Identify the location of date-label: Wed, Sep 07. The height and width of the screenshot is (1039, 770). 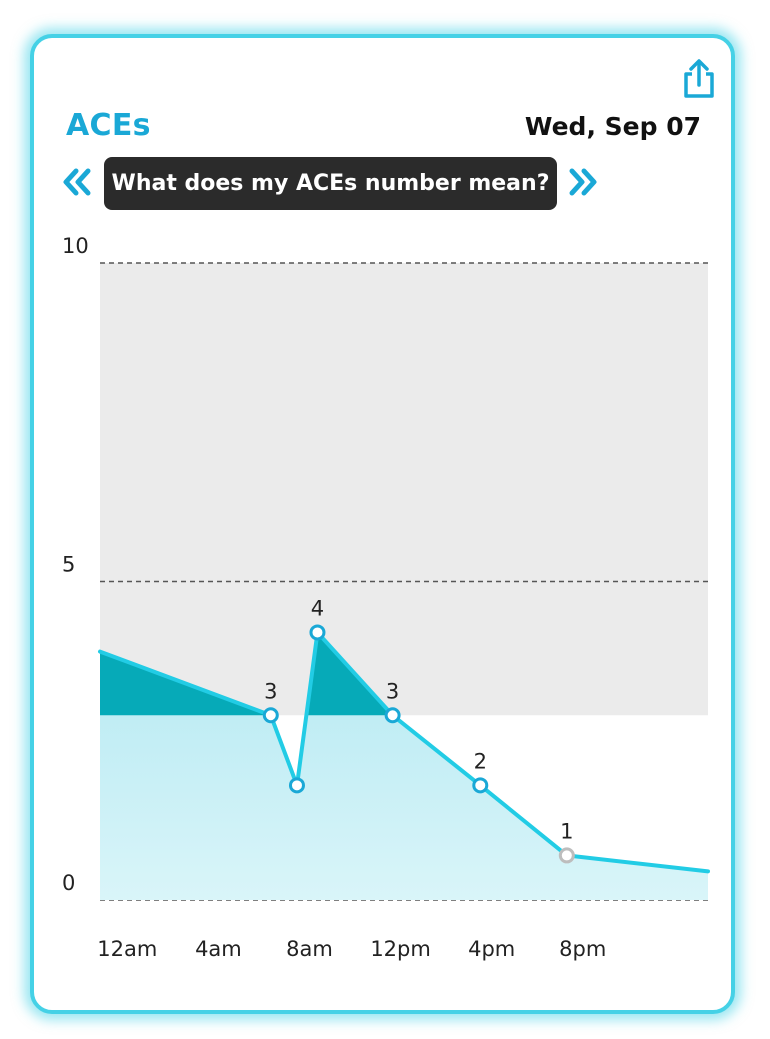
(612, 126).